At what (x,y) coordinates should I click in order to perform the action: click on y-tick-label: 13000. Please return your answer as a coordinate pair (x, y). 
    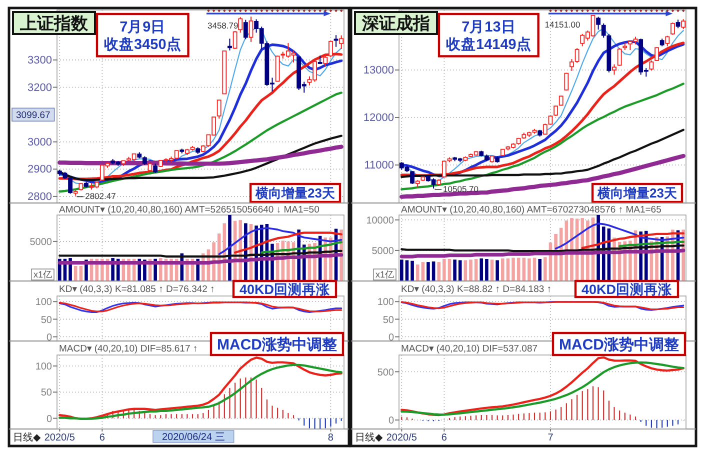
    Looking at the image, I should click on (378, 70).